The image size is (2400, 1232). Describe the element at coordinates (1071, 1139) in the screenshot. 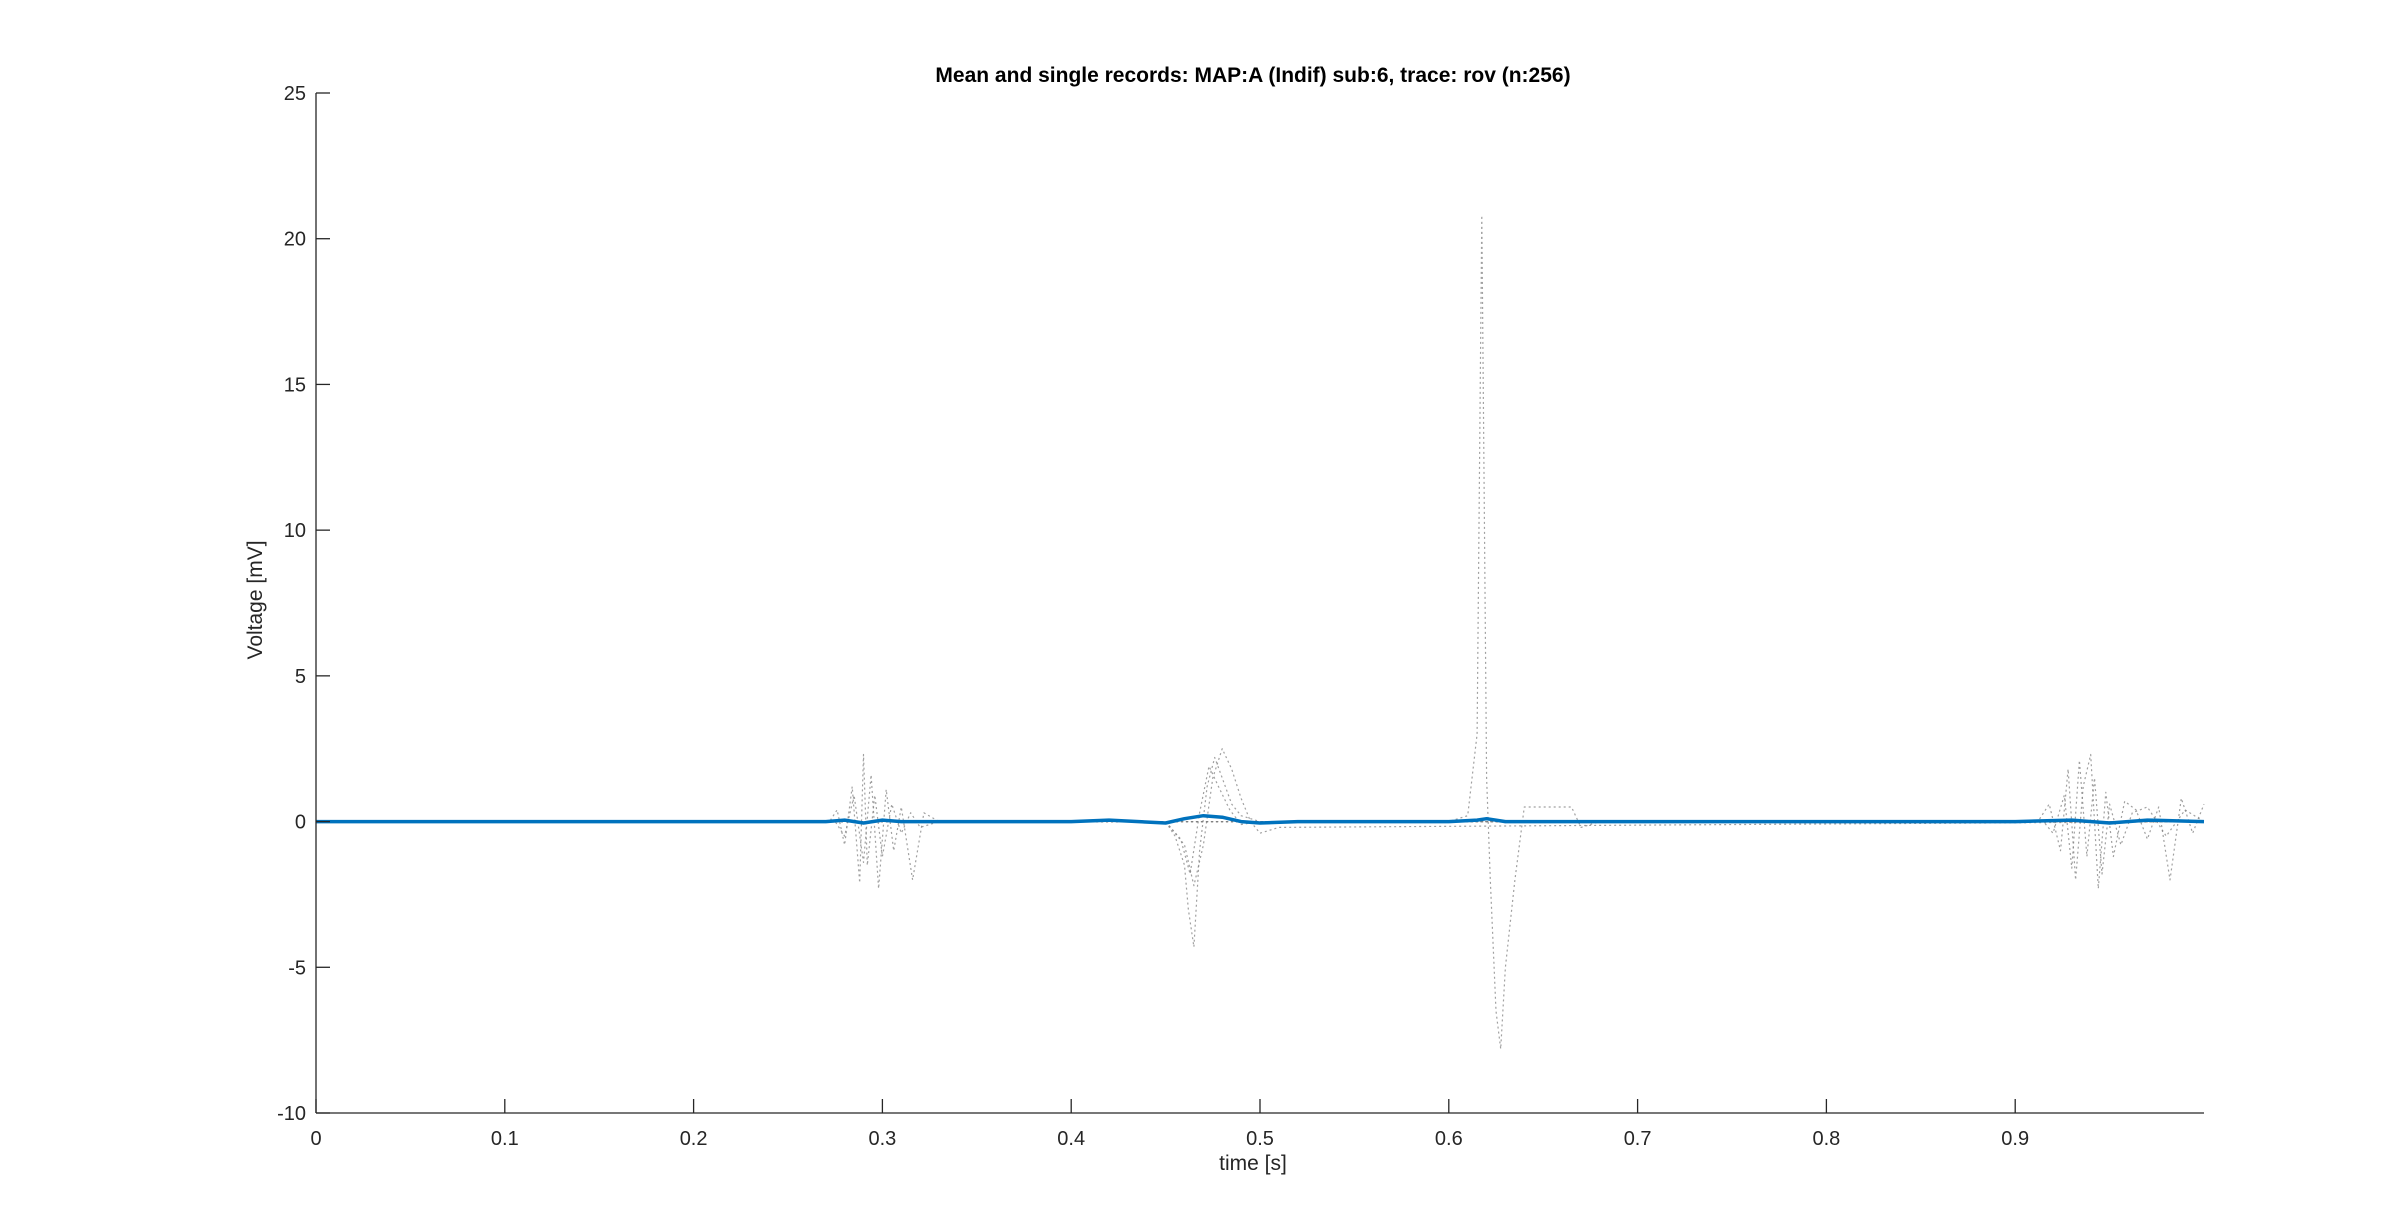

I see `x-tick-label: 0.4` at that location.